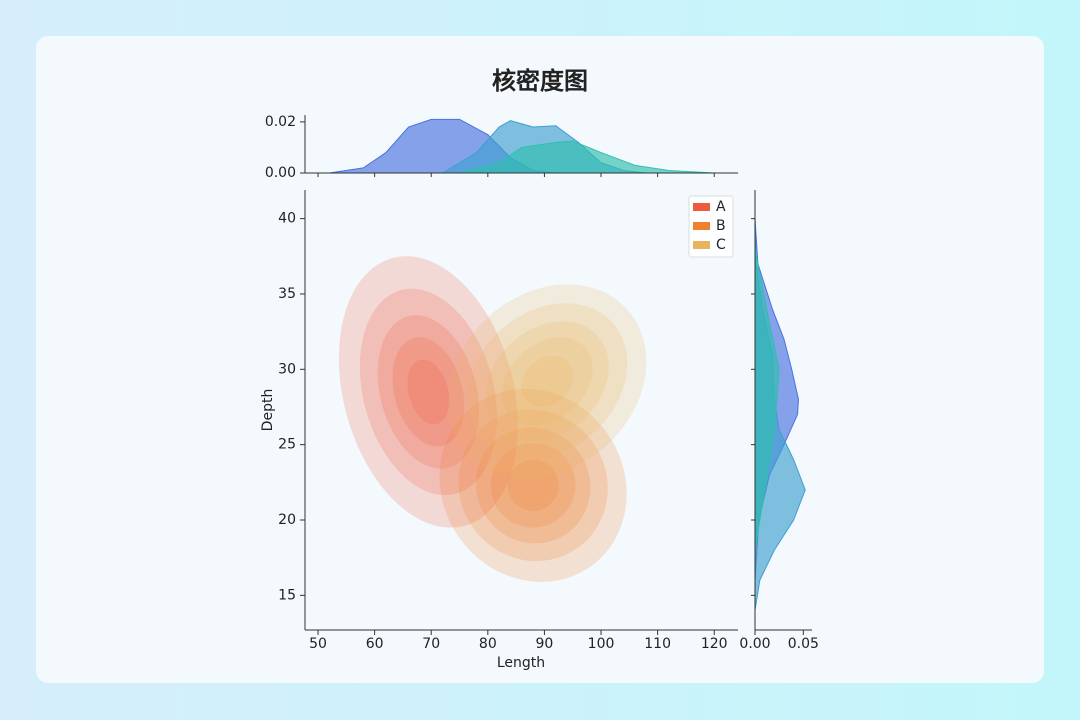  What do you see at coordinates (287, 294) in the screenshot?
I see `y-tick-label: 35` at bounding box center [287, 294].